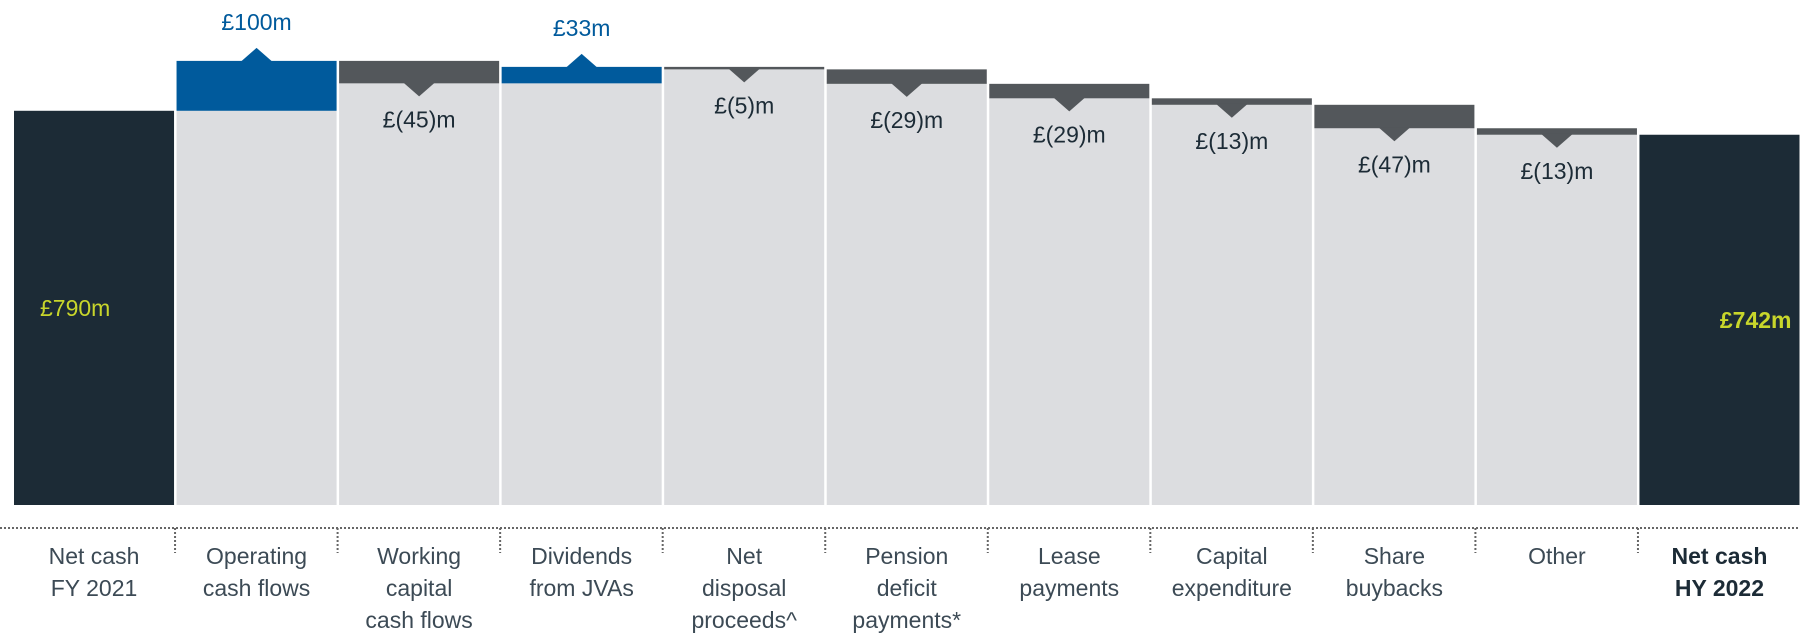  I want to click on value-label: £790m, so click(75, 308).